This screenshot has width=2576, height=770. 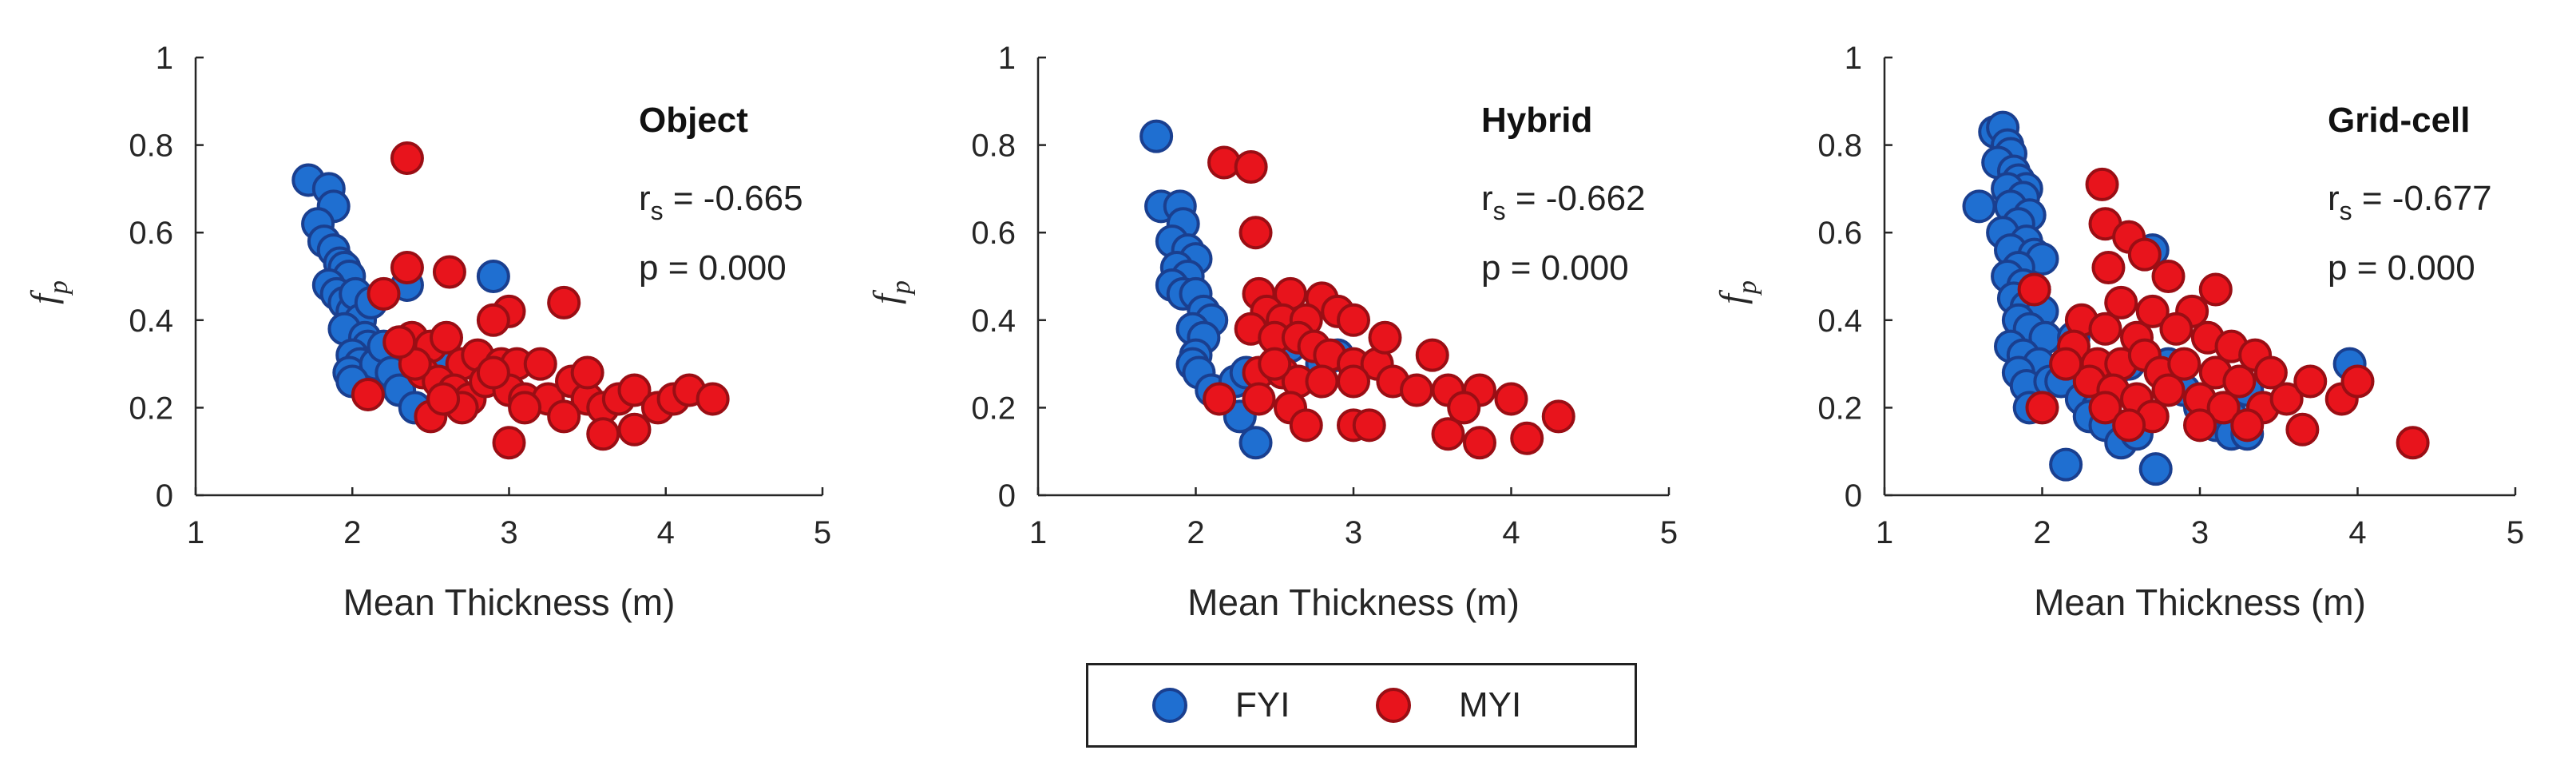 What do you see at coordinates (195, 532) in the screenshot?
I see `x-tick-label: 1` at bounding box center [195, 532].